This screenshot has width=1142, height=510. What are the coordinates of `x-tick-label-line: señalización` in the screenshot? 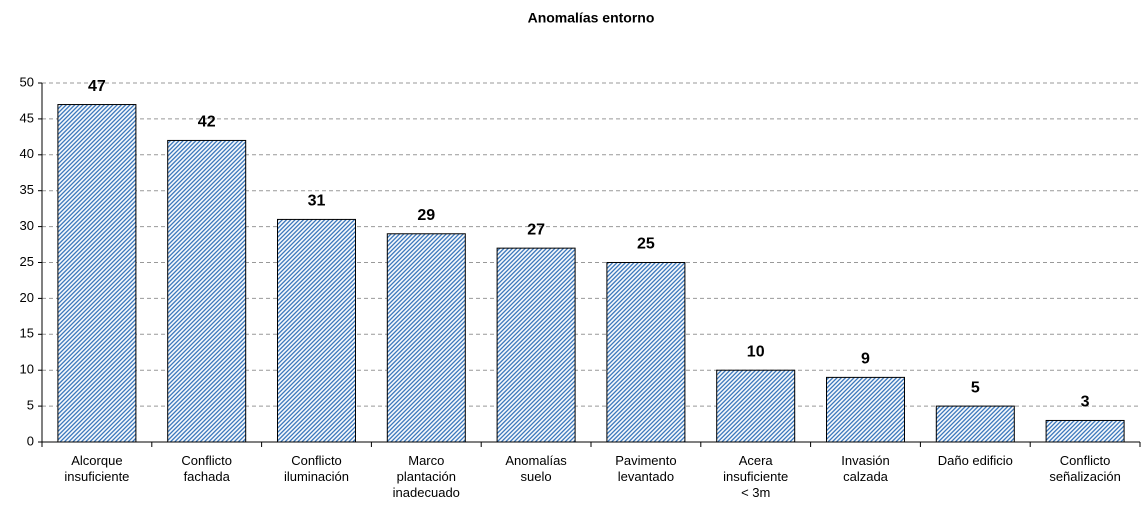 It's located at (1085, 476).